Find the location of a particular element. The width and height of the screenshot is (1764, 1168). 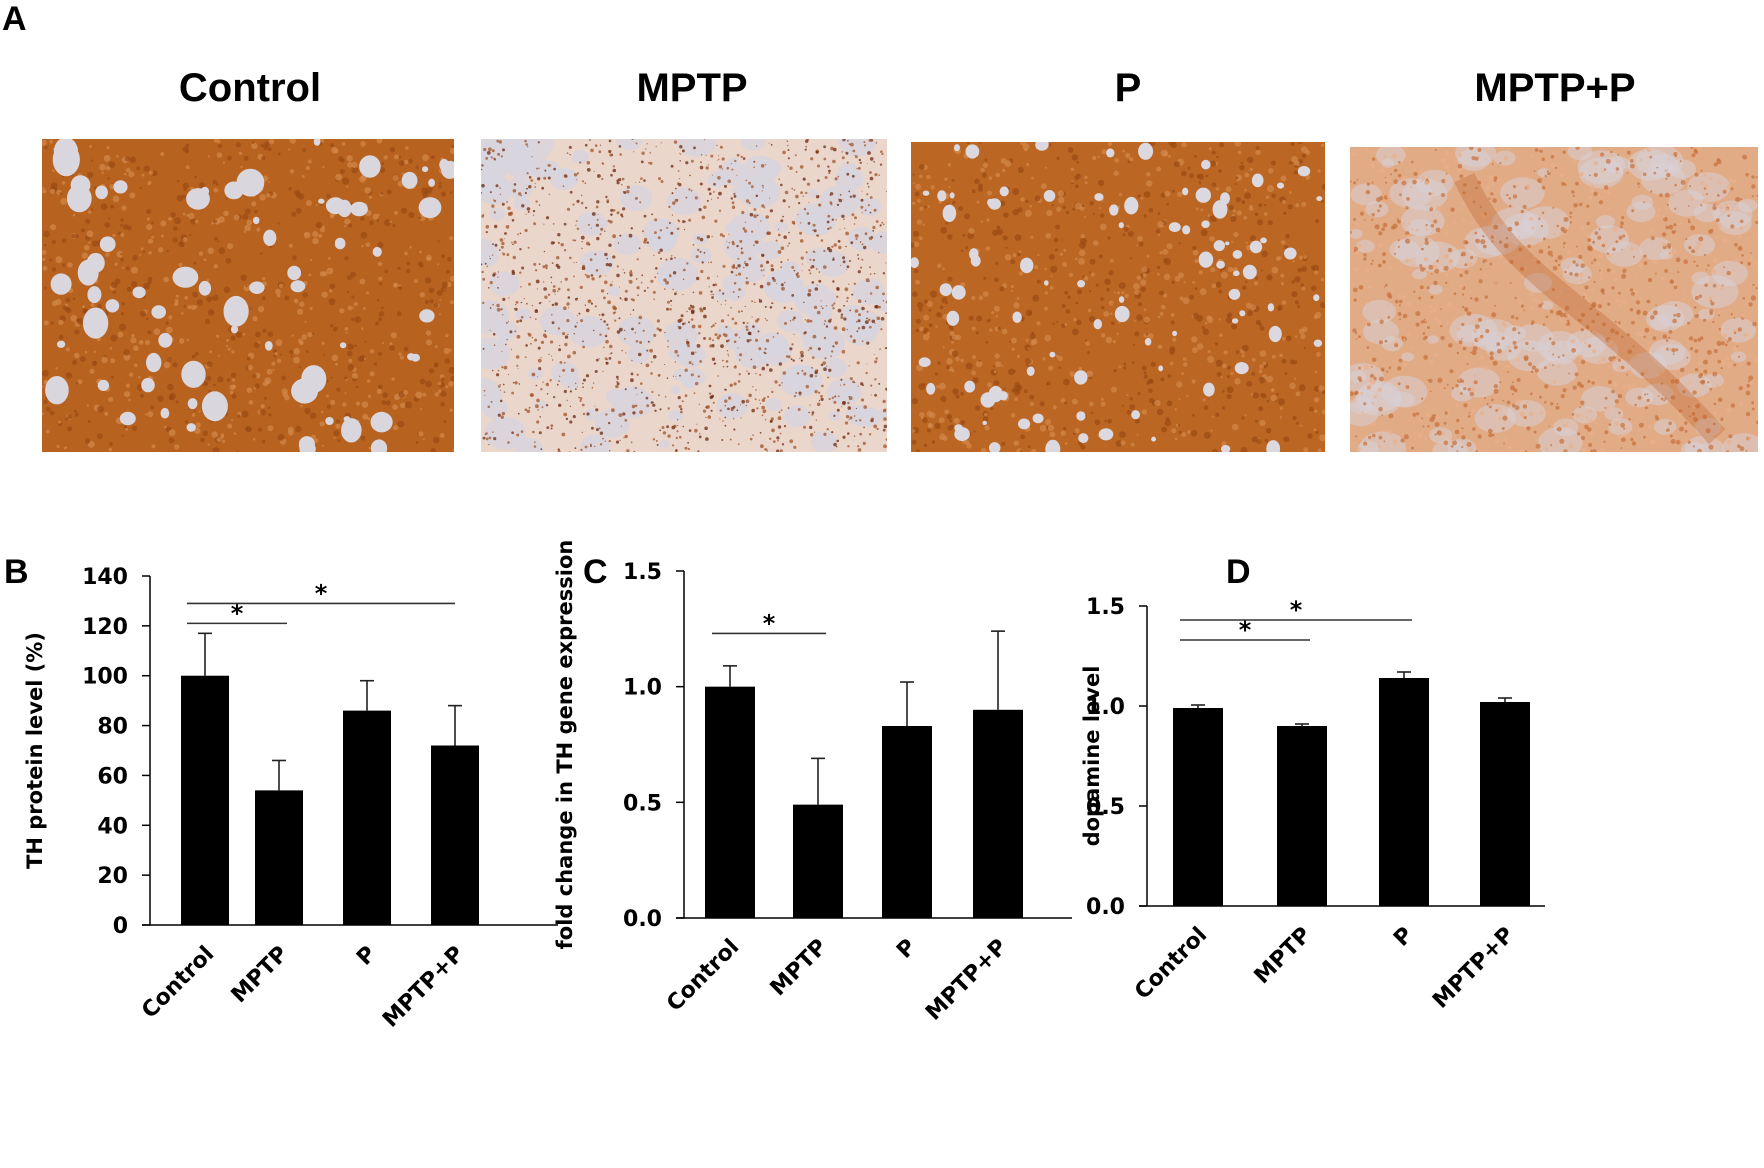

panel-a-letter: A is located at coordinates (14, 19).